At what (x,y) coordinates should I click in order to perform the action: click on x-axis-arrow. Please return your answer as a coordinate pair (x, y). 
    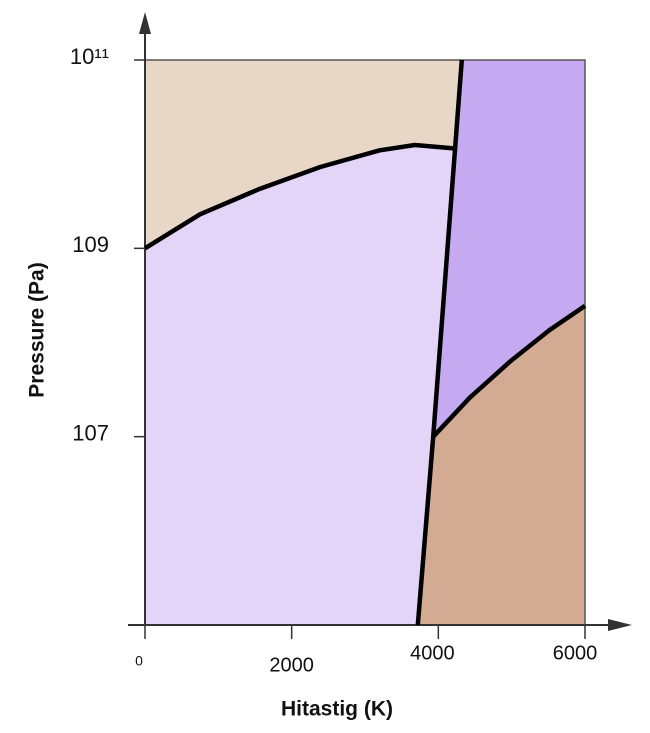
    Looking at the image, I should click on (620, 625).